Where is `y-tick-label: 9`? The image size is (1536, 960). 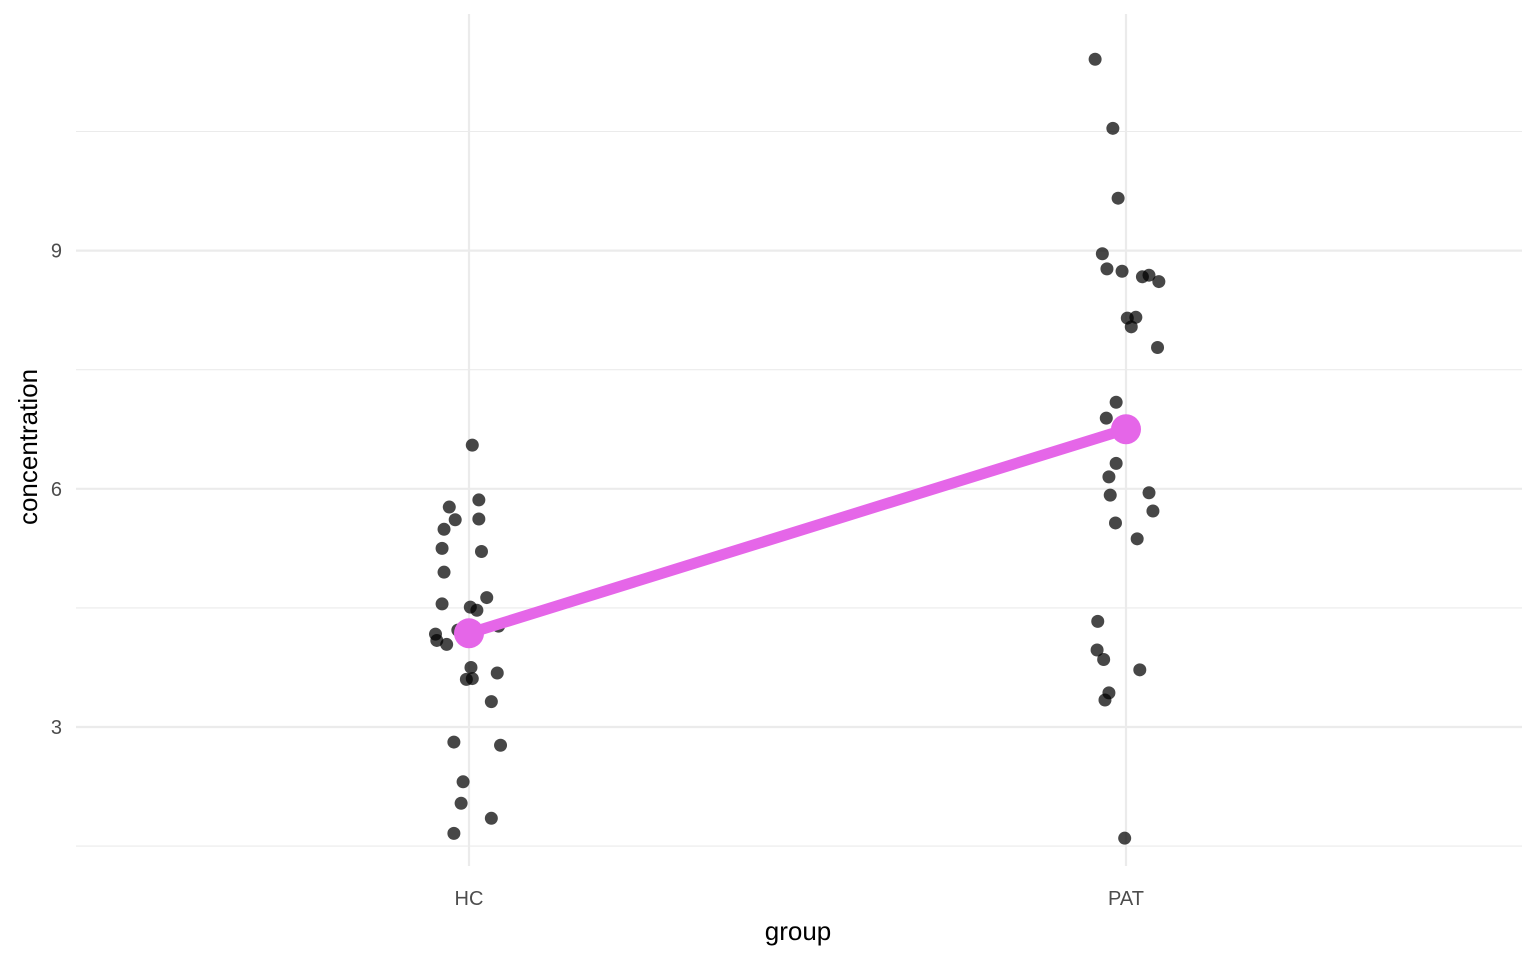 y-tick-label: 9 is located at coordinates (56, 252).